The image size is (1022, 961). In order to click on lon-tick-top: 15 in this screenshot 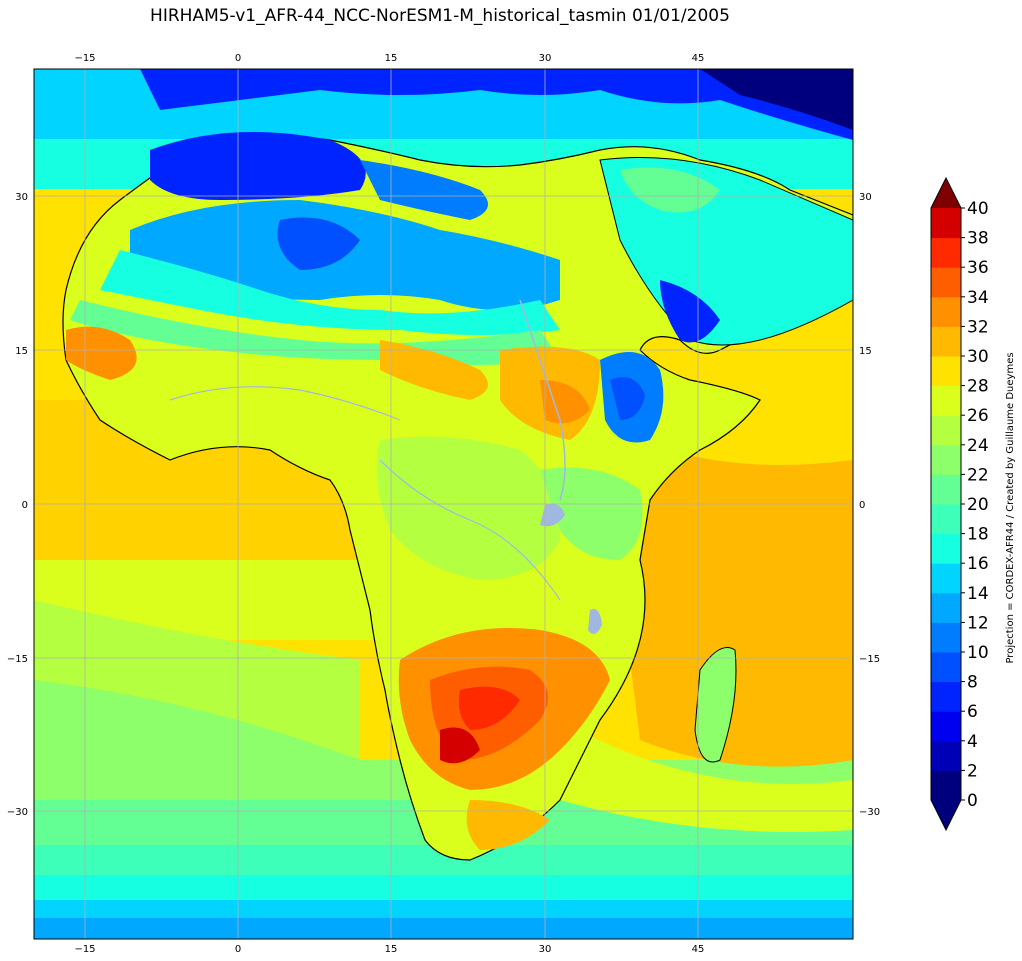, I will do `click(391, 58)`.